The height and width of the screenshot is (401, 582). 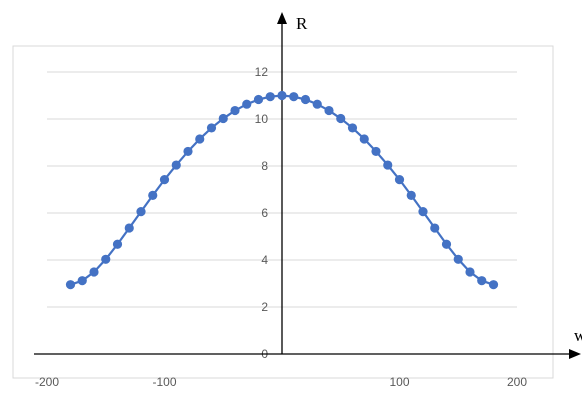 I want to click on y-tick-label: 2, so click(x=264, y=307).